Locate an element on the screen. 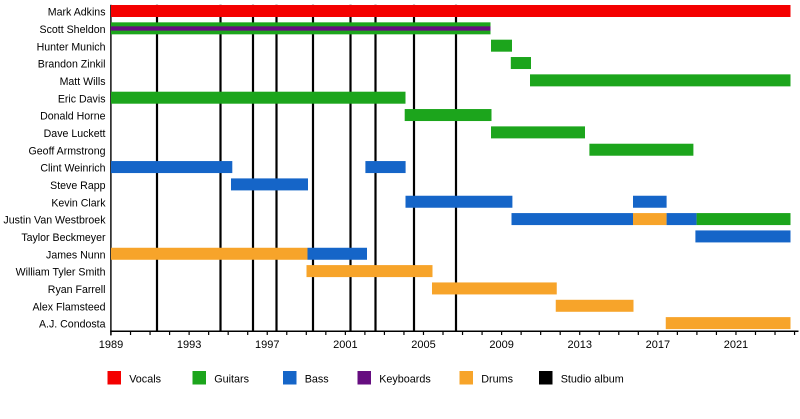 The width and height of the screenshot is (800, 419). svg-text: 1997 is located at coordinates (267, 345).